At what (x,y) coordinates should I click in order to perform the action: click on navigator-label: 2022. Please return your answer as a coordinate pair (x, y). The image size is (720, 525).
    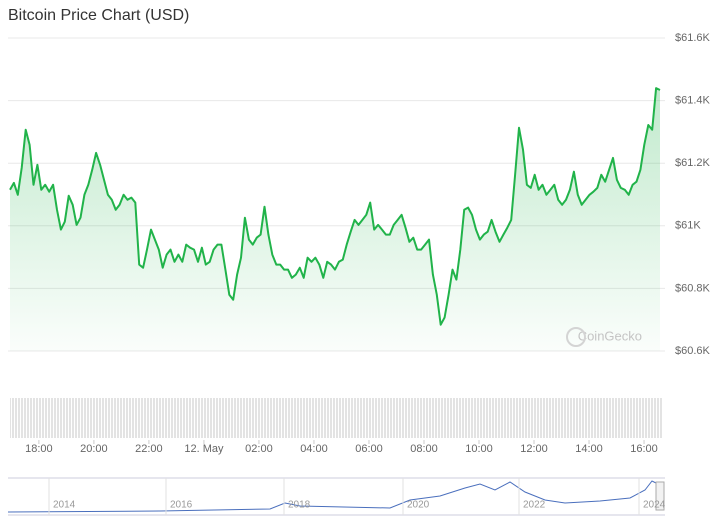
    Looking at the image, I should click on (534, 505).